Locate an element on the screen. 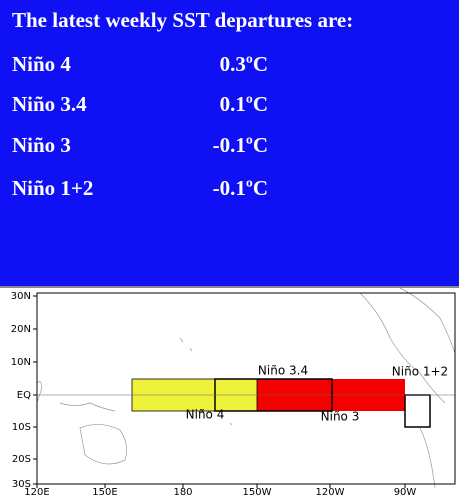 This screenshot has width=459, height=497. region-name: Niño 3 is located at coordinates (41, 145).